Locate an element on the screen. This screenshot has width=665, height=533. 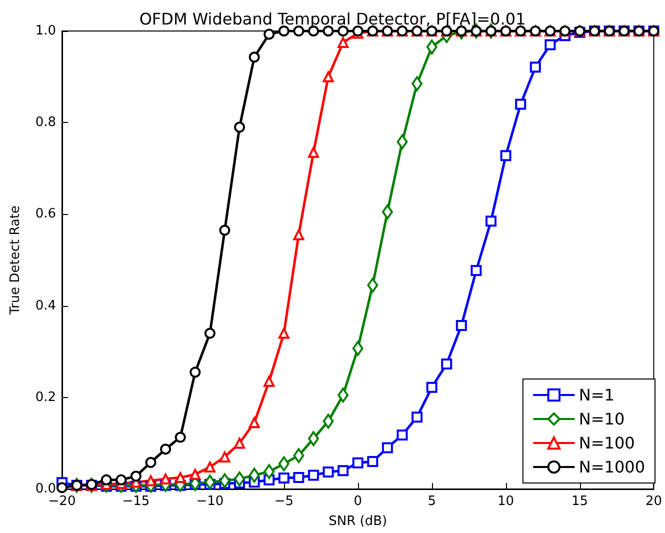
y-tick-label: 1.0 is located at coordinates (45, 31).